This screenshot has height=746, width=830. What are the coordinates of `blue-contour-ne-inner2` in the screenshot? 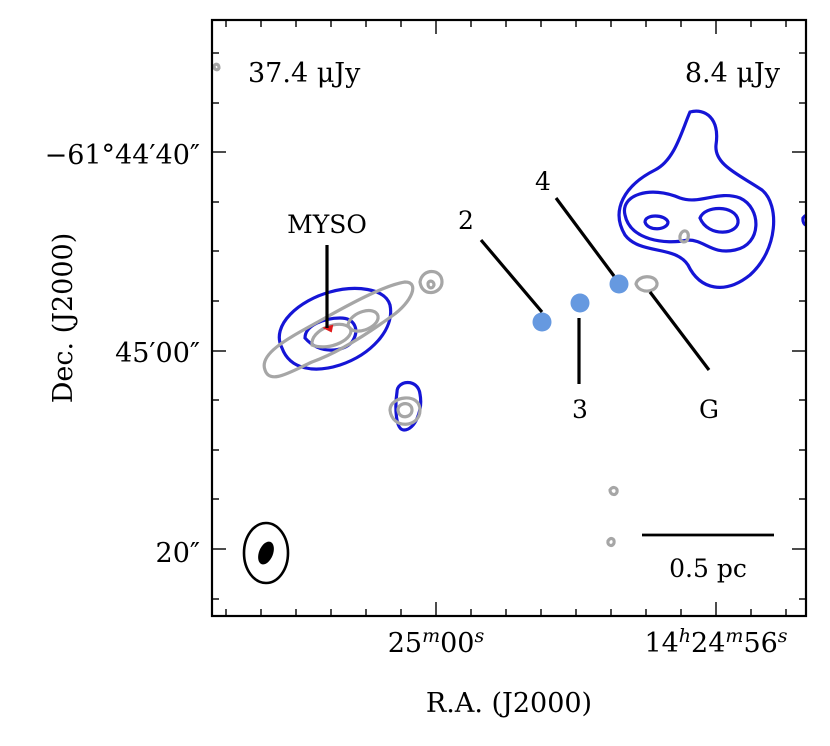 It's located at (719, 220).